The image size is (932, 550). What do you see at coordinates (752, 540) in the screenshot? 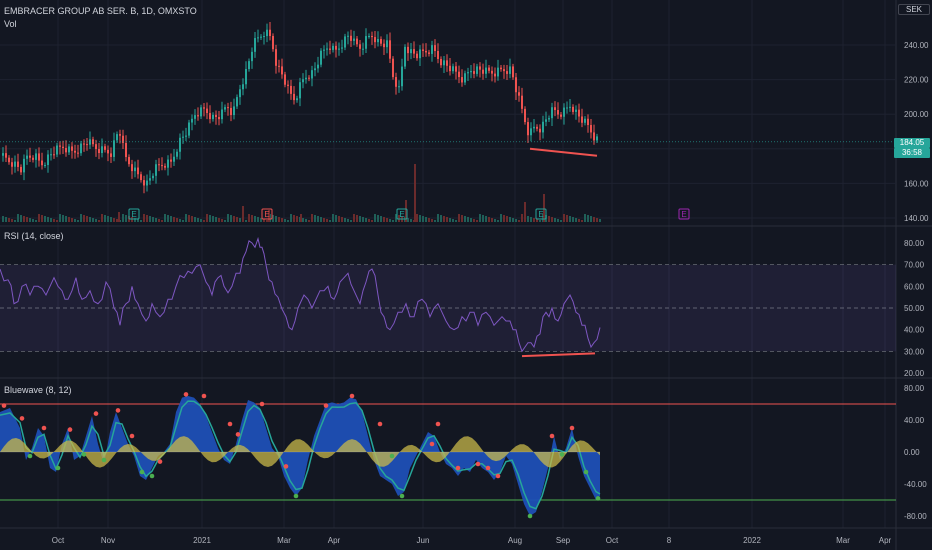
I see `x-axis-label: 2022` at bounding box center [752, 540].